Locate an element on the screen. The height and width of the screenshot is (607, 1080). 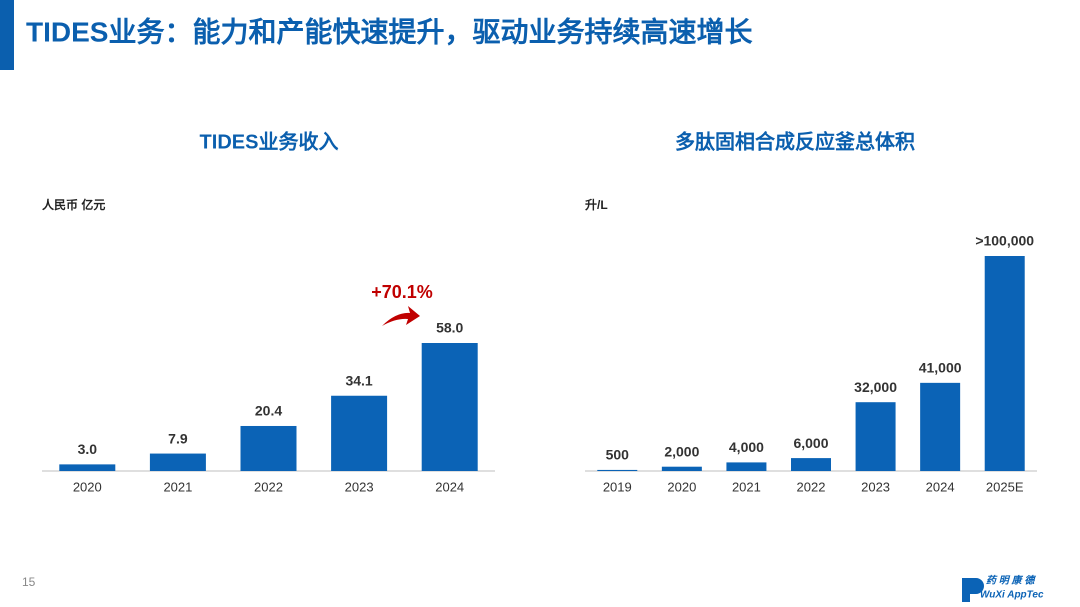
logo: 药 明 康 德 WuXi AppTec is located at coordinates (1003, 588).